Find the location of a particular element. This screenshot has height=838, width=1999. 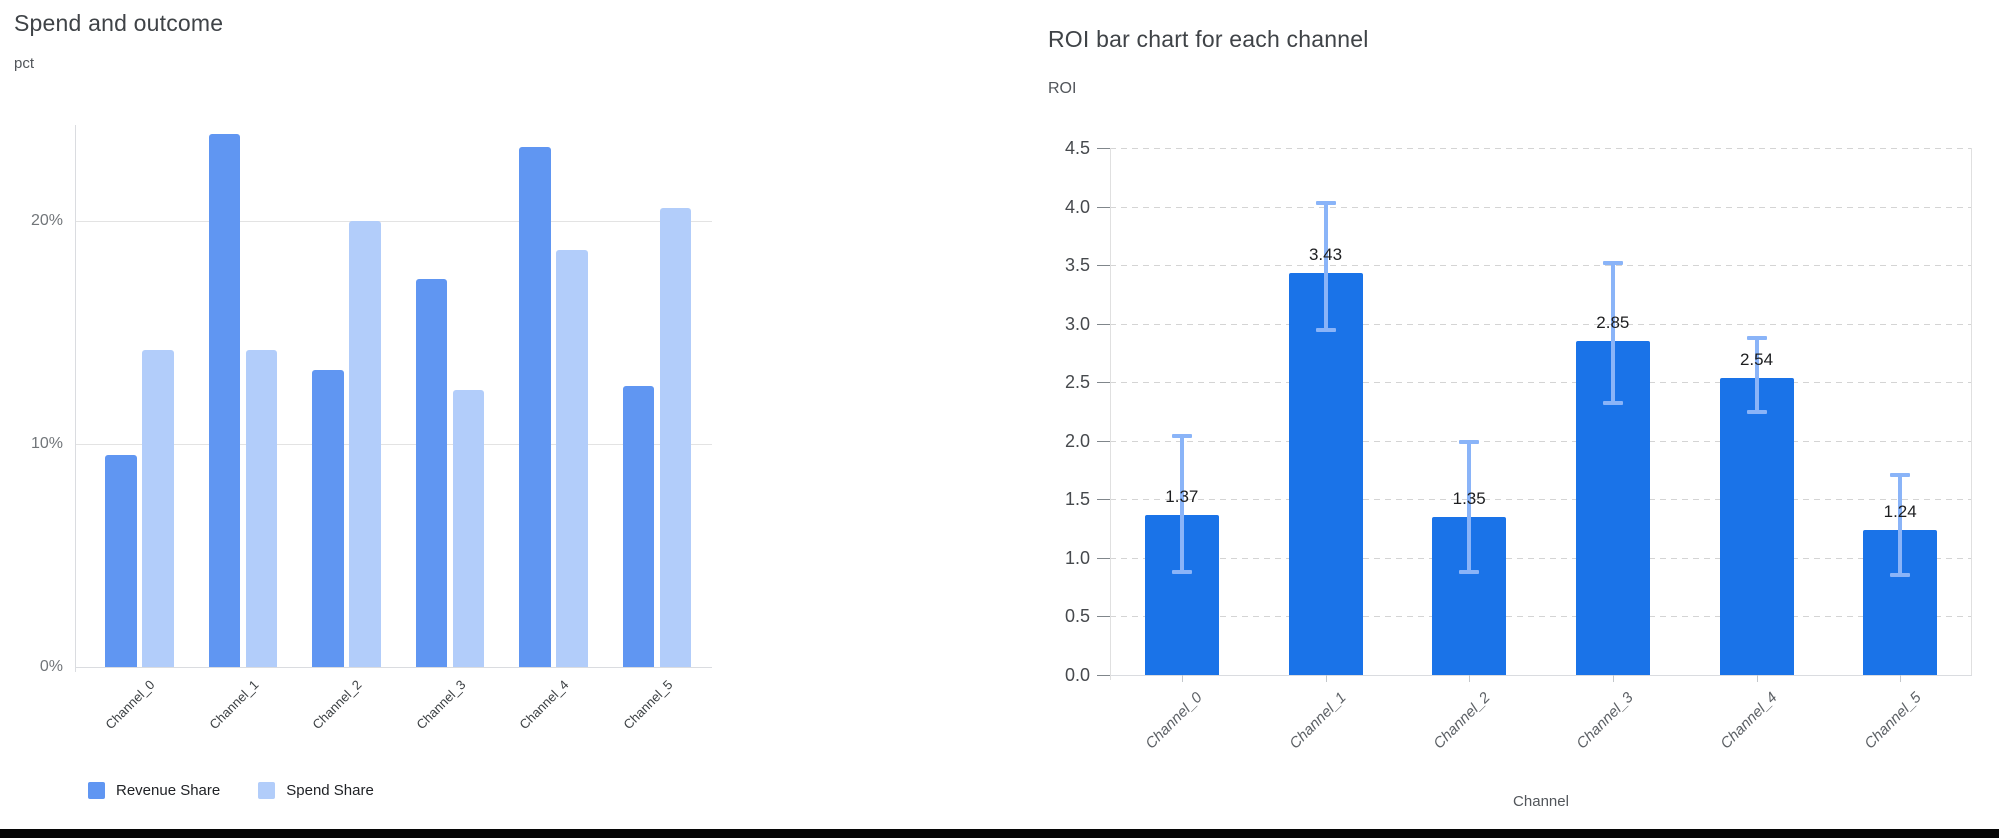

y-tick-label: 2.0 is located at coordinates (1077, 440).